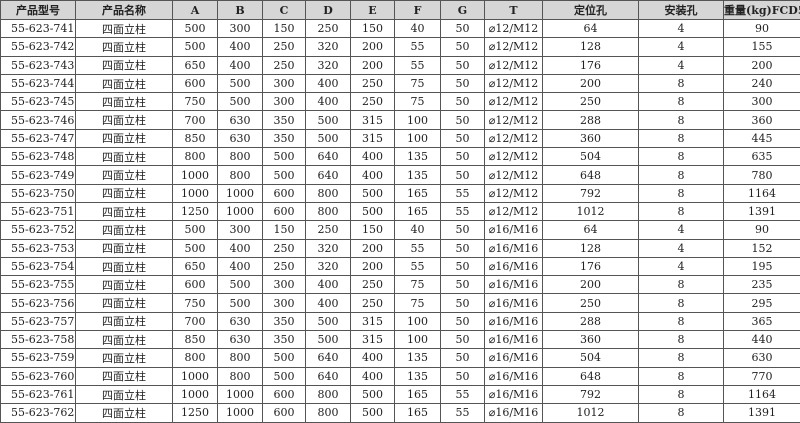  What do you see at coordinates (761, 376) in the screenshot?
I see `table-cell: 770` at bounding box center [761, 376].